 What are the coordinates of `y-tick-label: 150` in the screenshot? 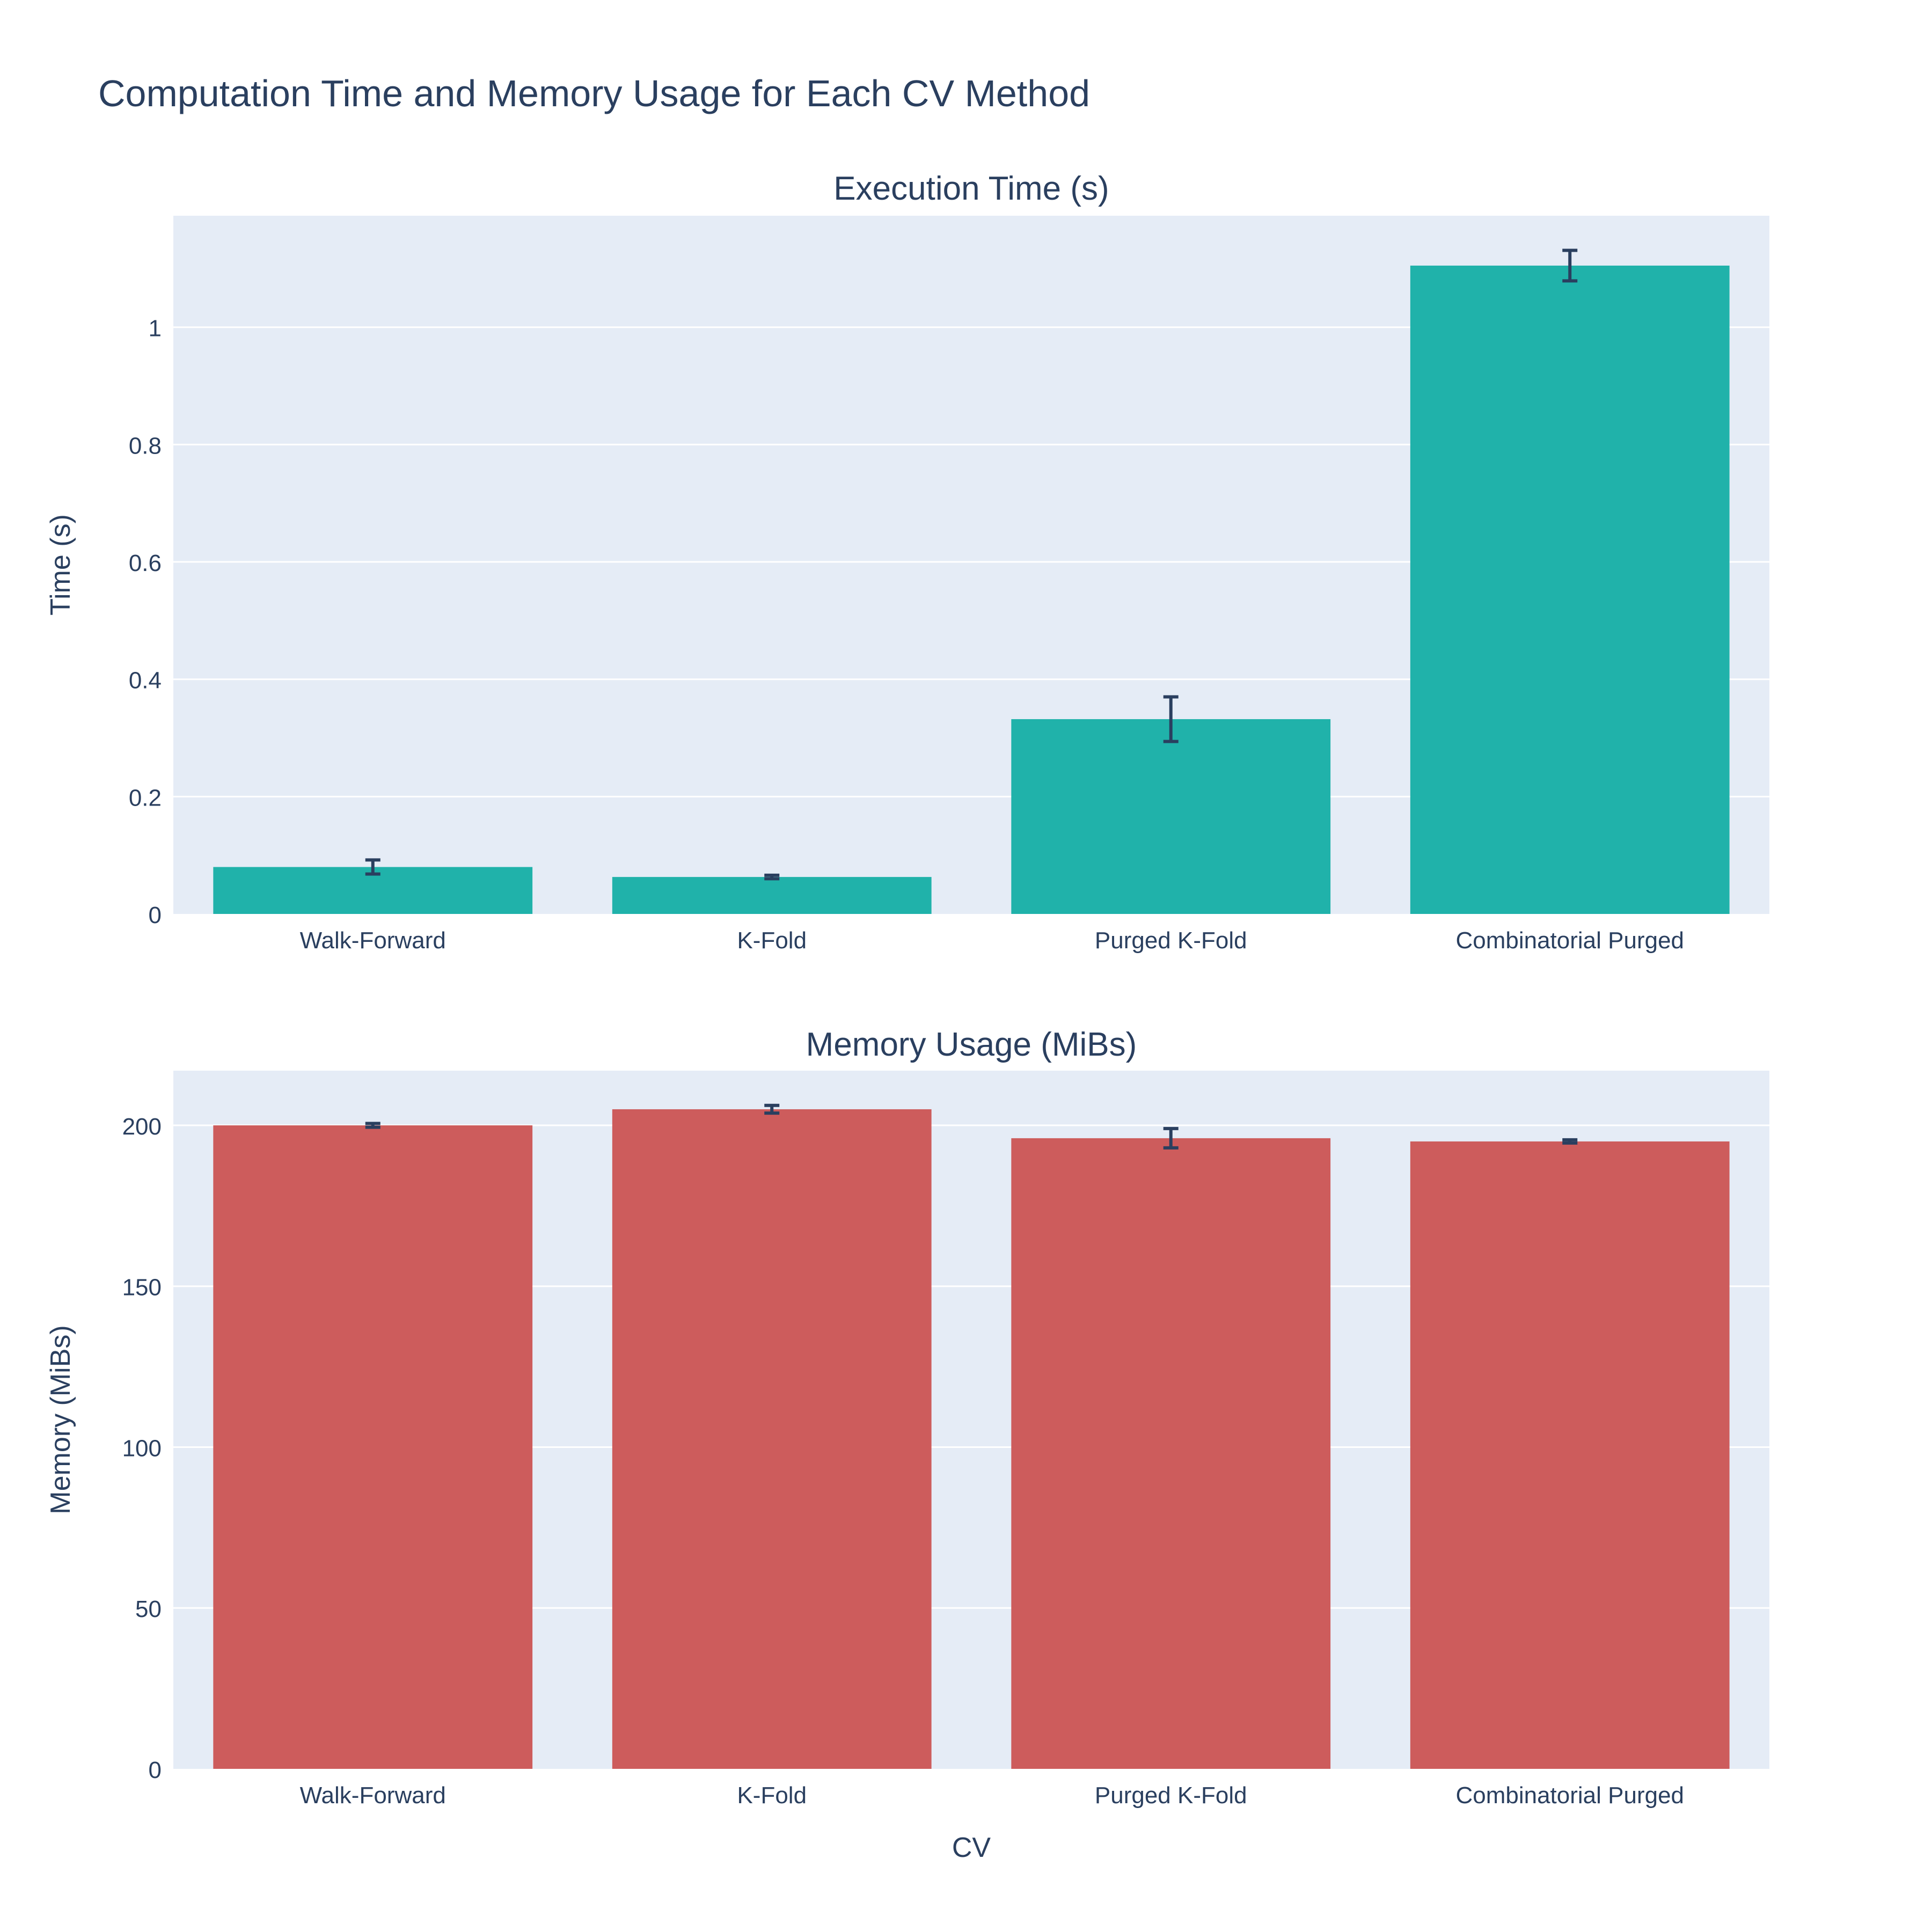 It's located at (142, 1288).